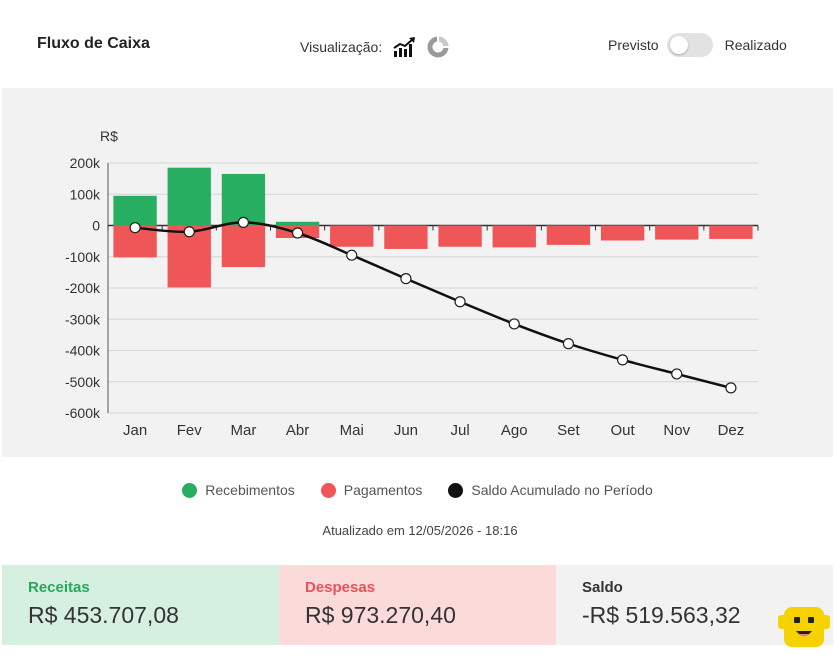 The image size is (835, 655). What do you see at coordinates (85, 194) in the screenshot?
I see `y-tick-label: 100k` at bounding box center [85, 194].